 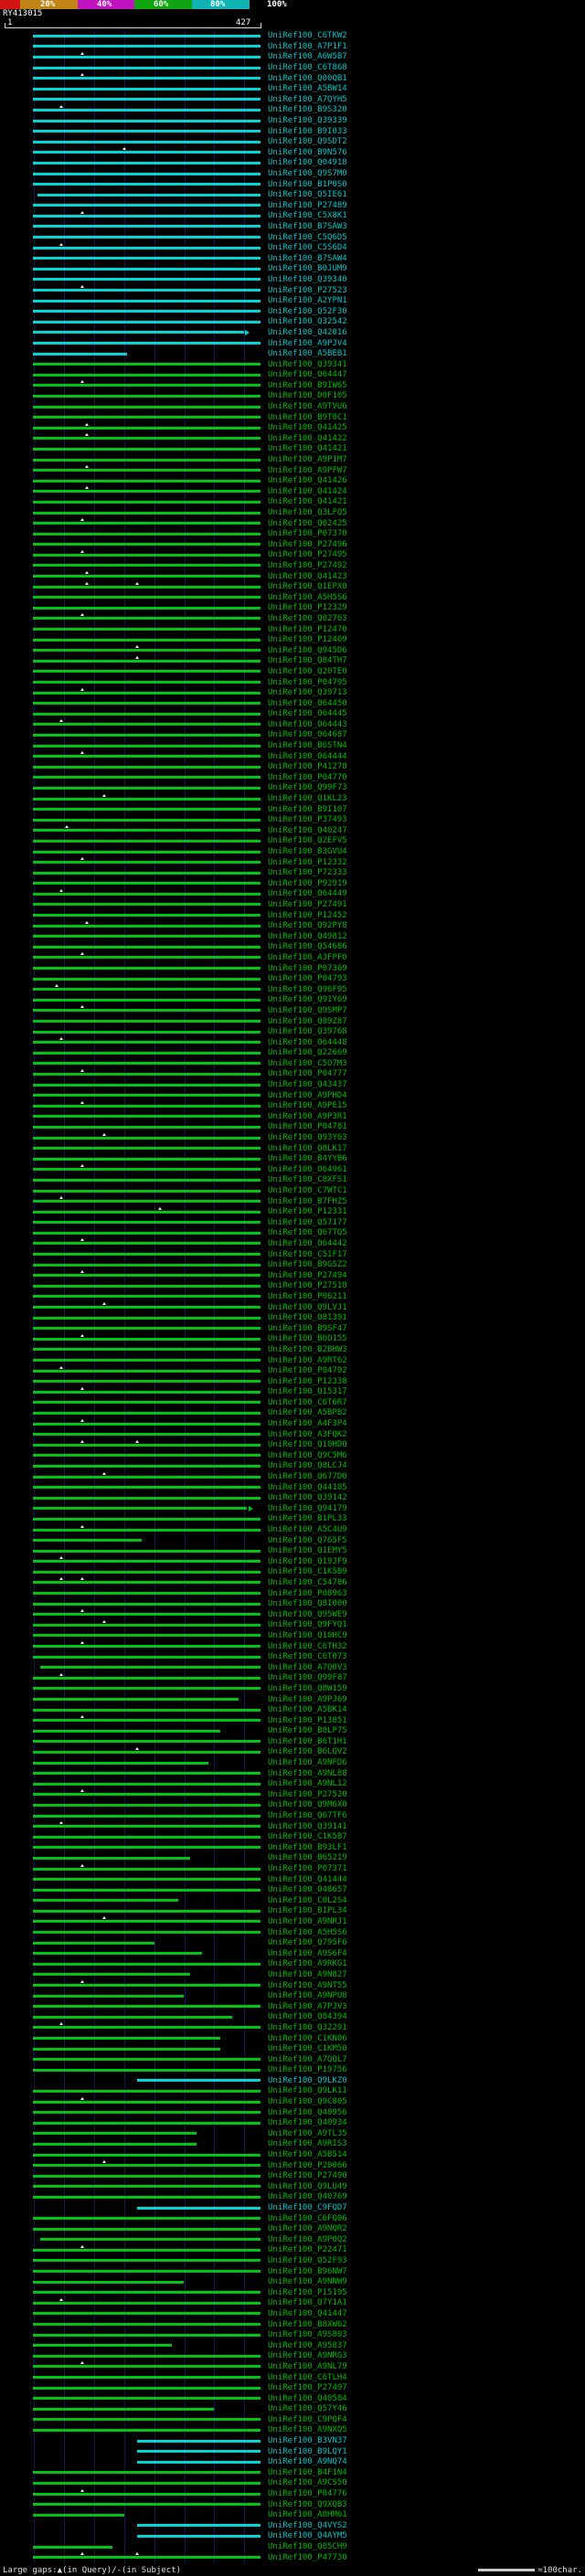 I want to click on hit-label: UniRef100_Q8W159, so click(x=308, y=1688).